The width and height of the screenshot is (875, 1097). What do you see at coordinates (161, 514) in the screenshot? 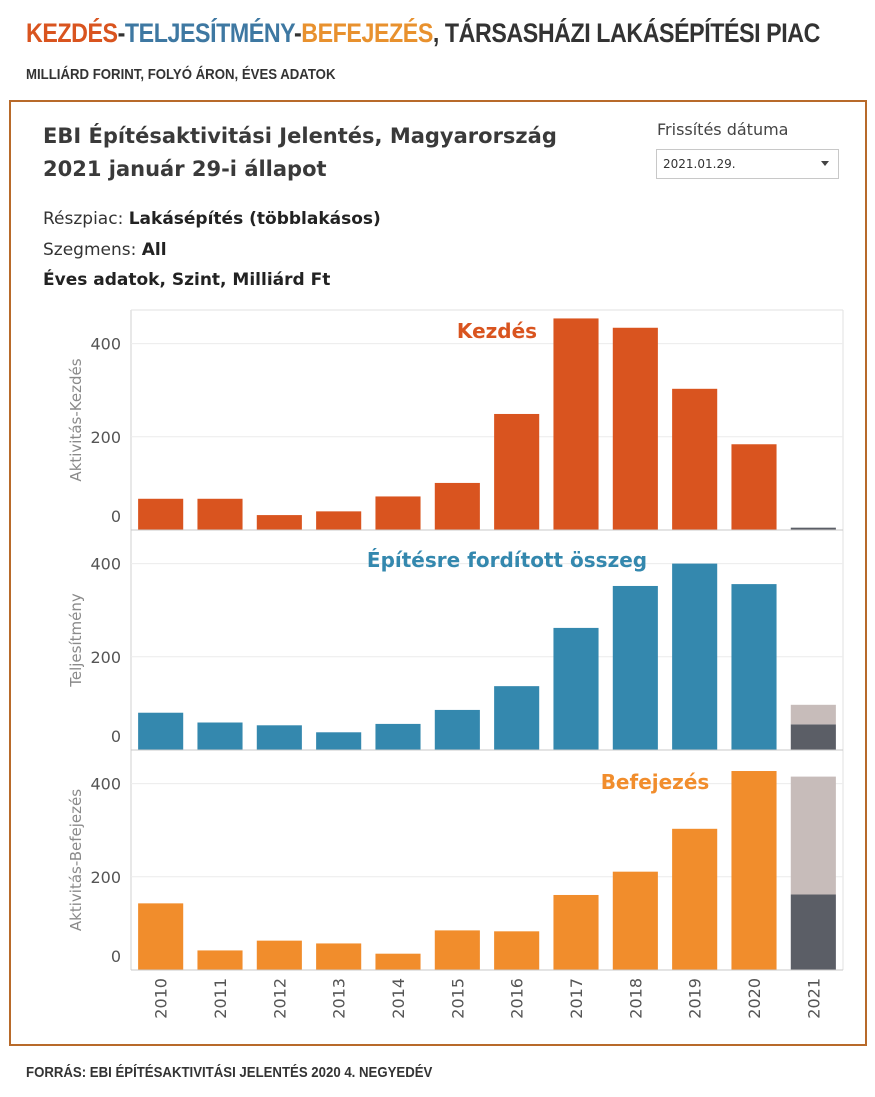
I see `bar-kezdes-2010` at bounding box center [161, 514].